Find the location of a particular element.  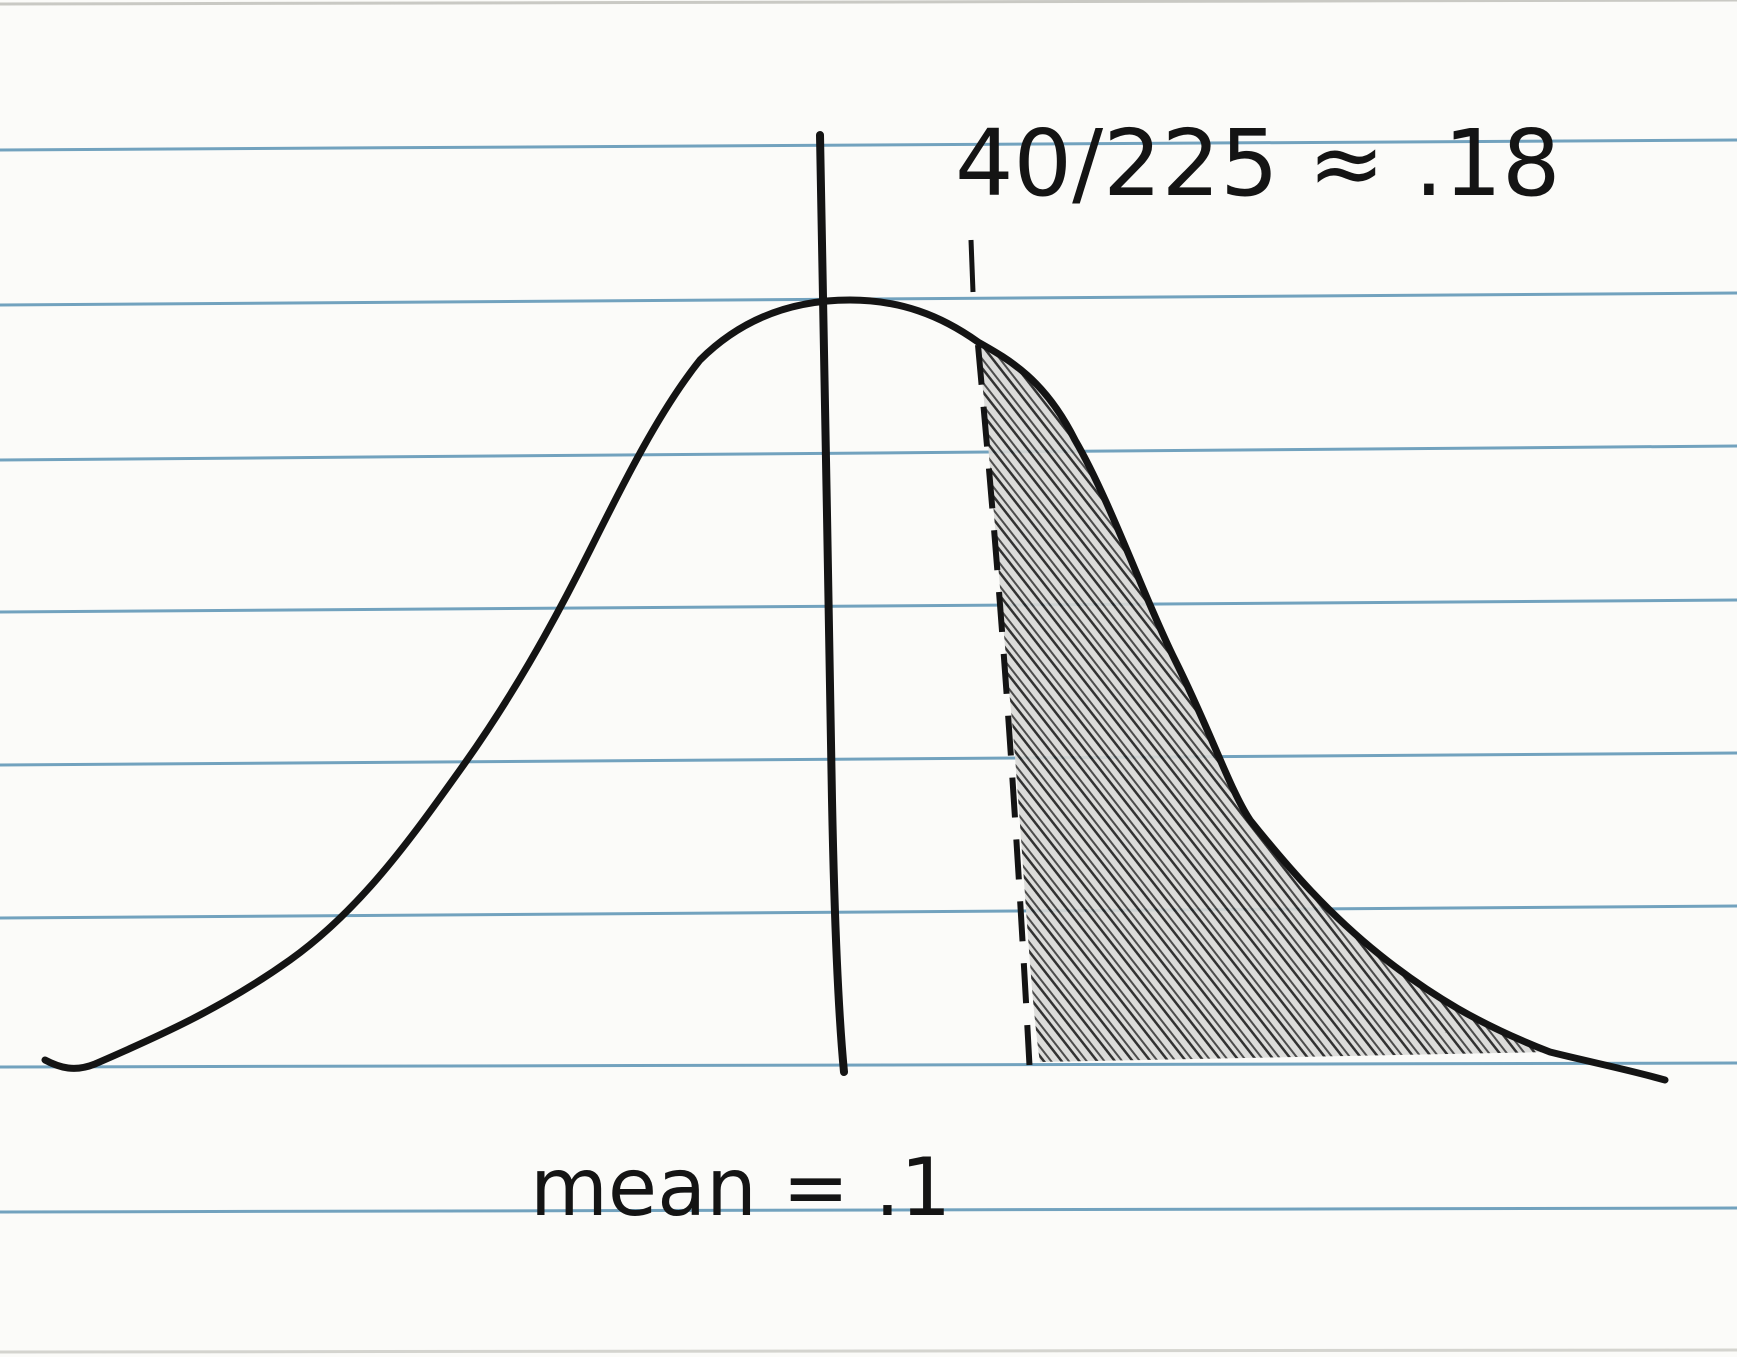

mean-annotation: mean = .1 is located at coordinates (740, 1187).